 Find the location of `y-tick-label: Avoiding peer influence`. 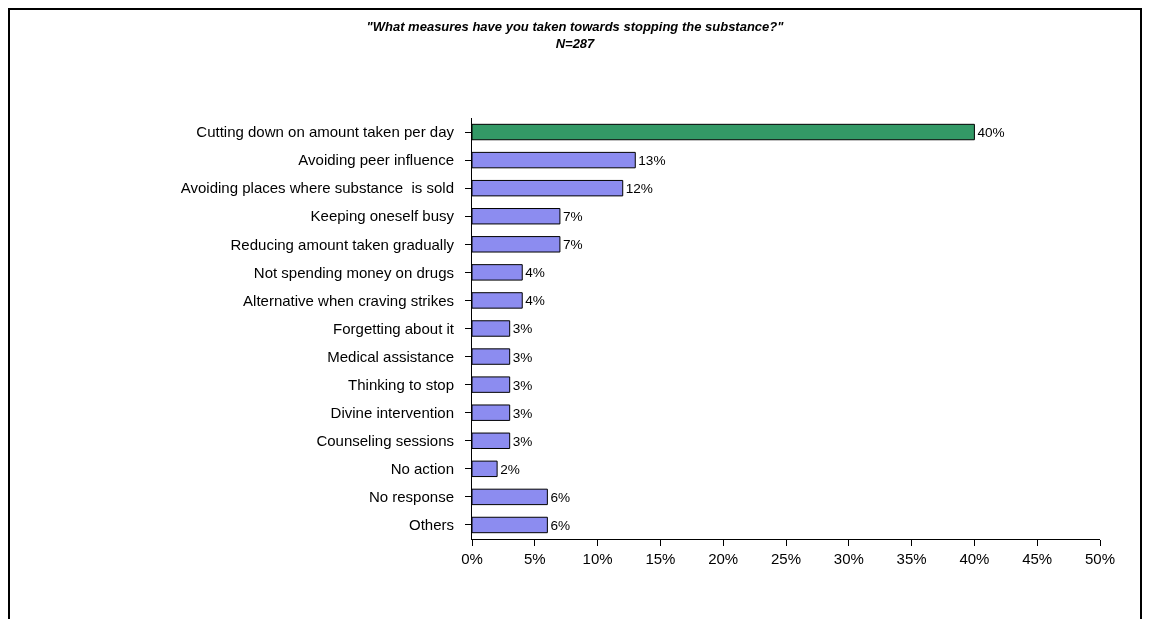

y-tick-label: Avoiding peer influence is located at coordinates (376, 160).